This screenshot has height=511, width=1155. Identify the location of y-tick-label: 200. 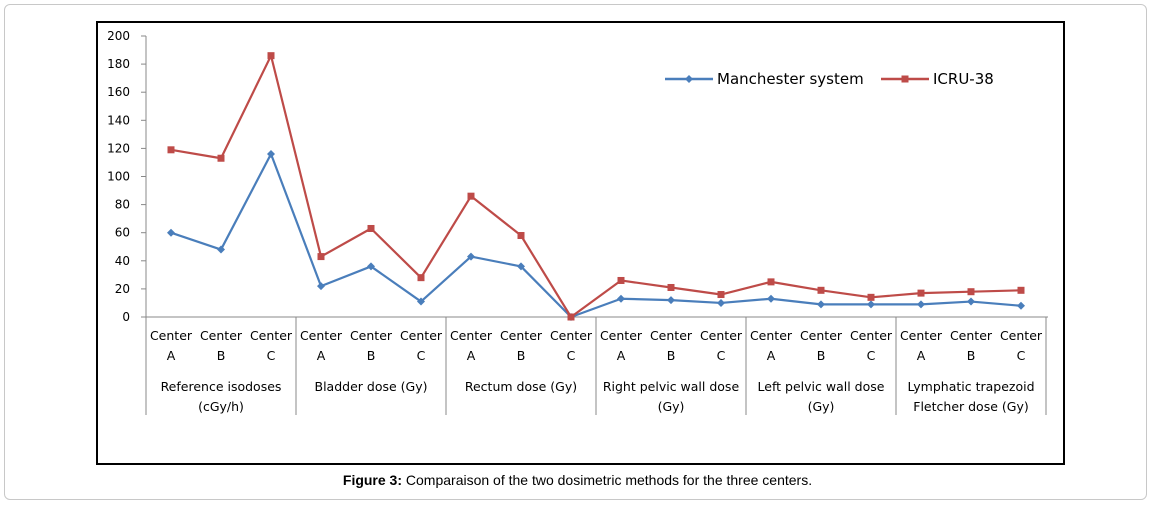
(118, 36).